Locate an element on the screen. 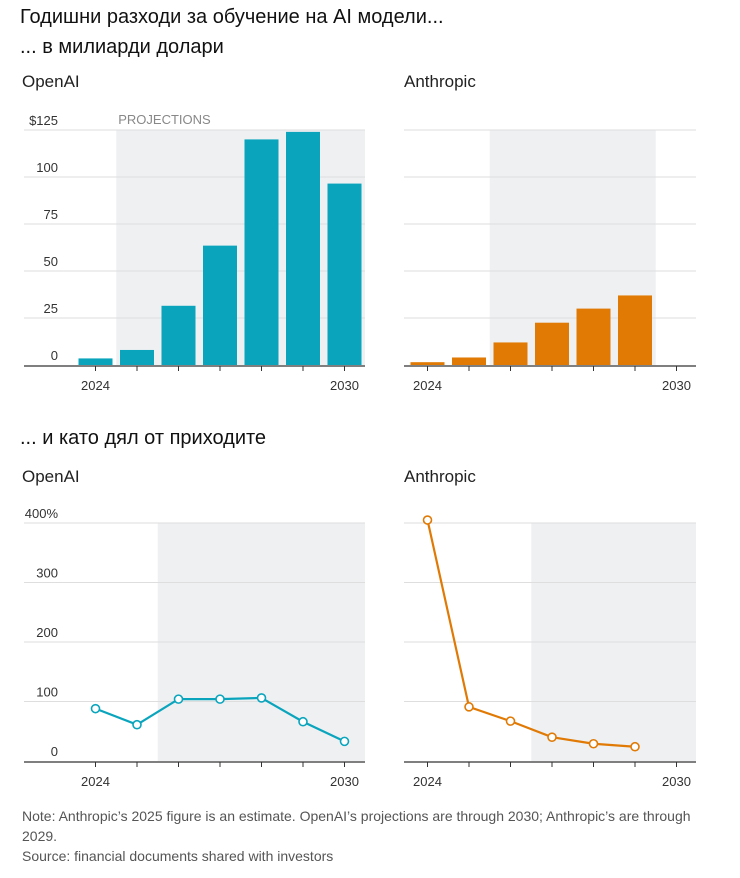 The height and width of the screenshot is (878, 740). point-2030 is located at coordinates (344, 741).